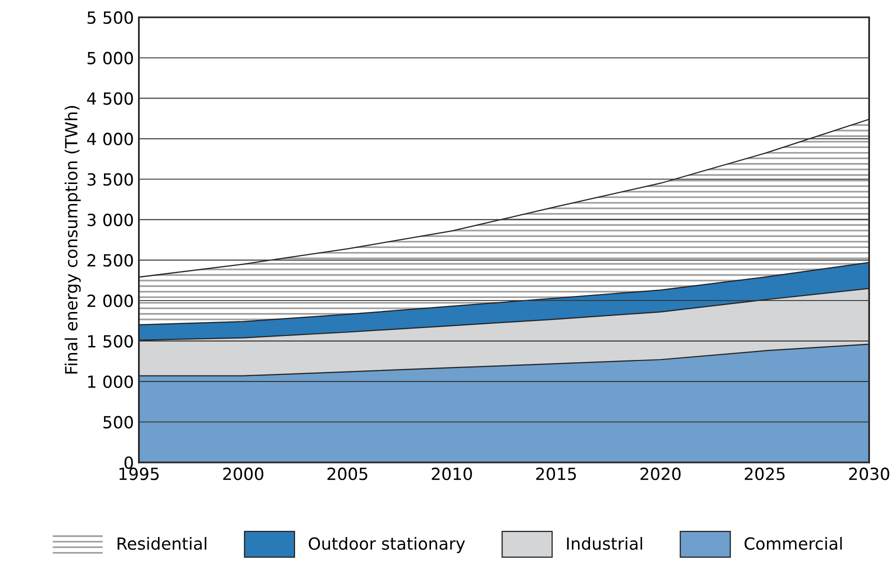 The width and height of the screenshot is (896, 578). Describe the element at coordinates (110, 301) in the screenshot. I see `y-tick-label: 2 000` at that location.